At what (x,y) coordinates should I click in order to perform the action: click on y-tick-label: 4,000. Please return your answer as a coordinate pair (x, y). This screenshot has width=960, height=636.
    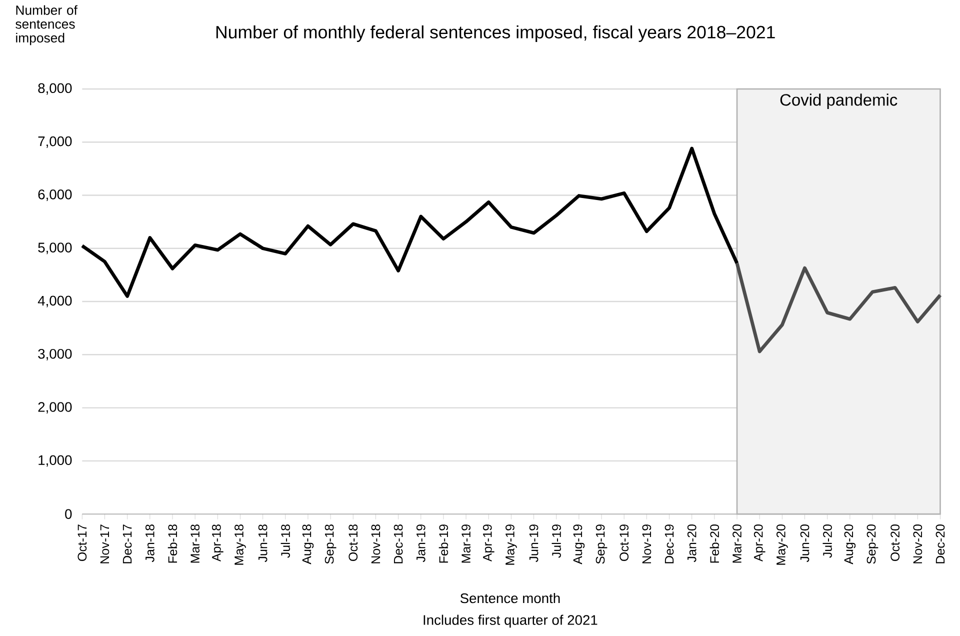
    Looking at the image, I should click on (55, 302).